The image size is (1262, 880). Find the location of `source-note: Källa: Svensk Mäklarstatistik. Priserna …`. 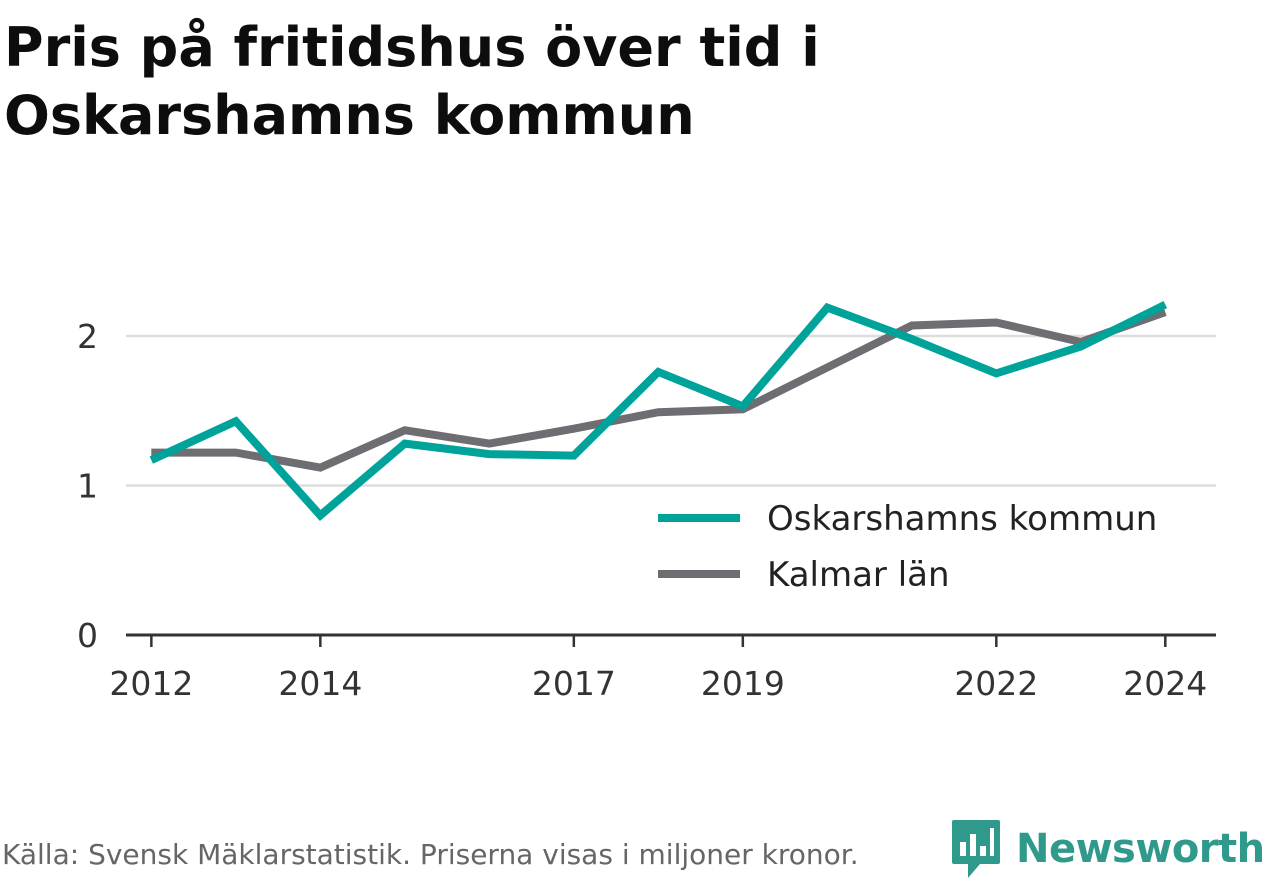

source-note: Källa: Svensk Mäklarstatistik. Priserna … is located at coordinates (430, 854).